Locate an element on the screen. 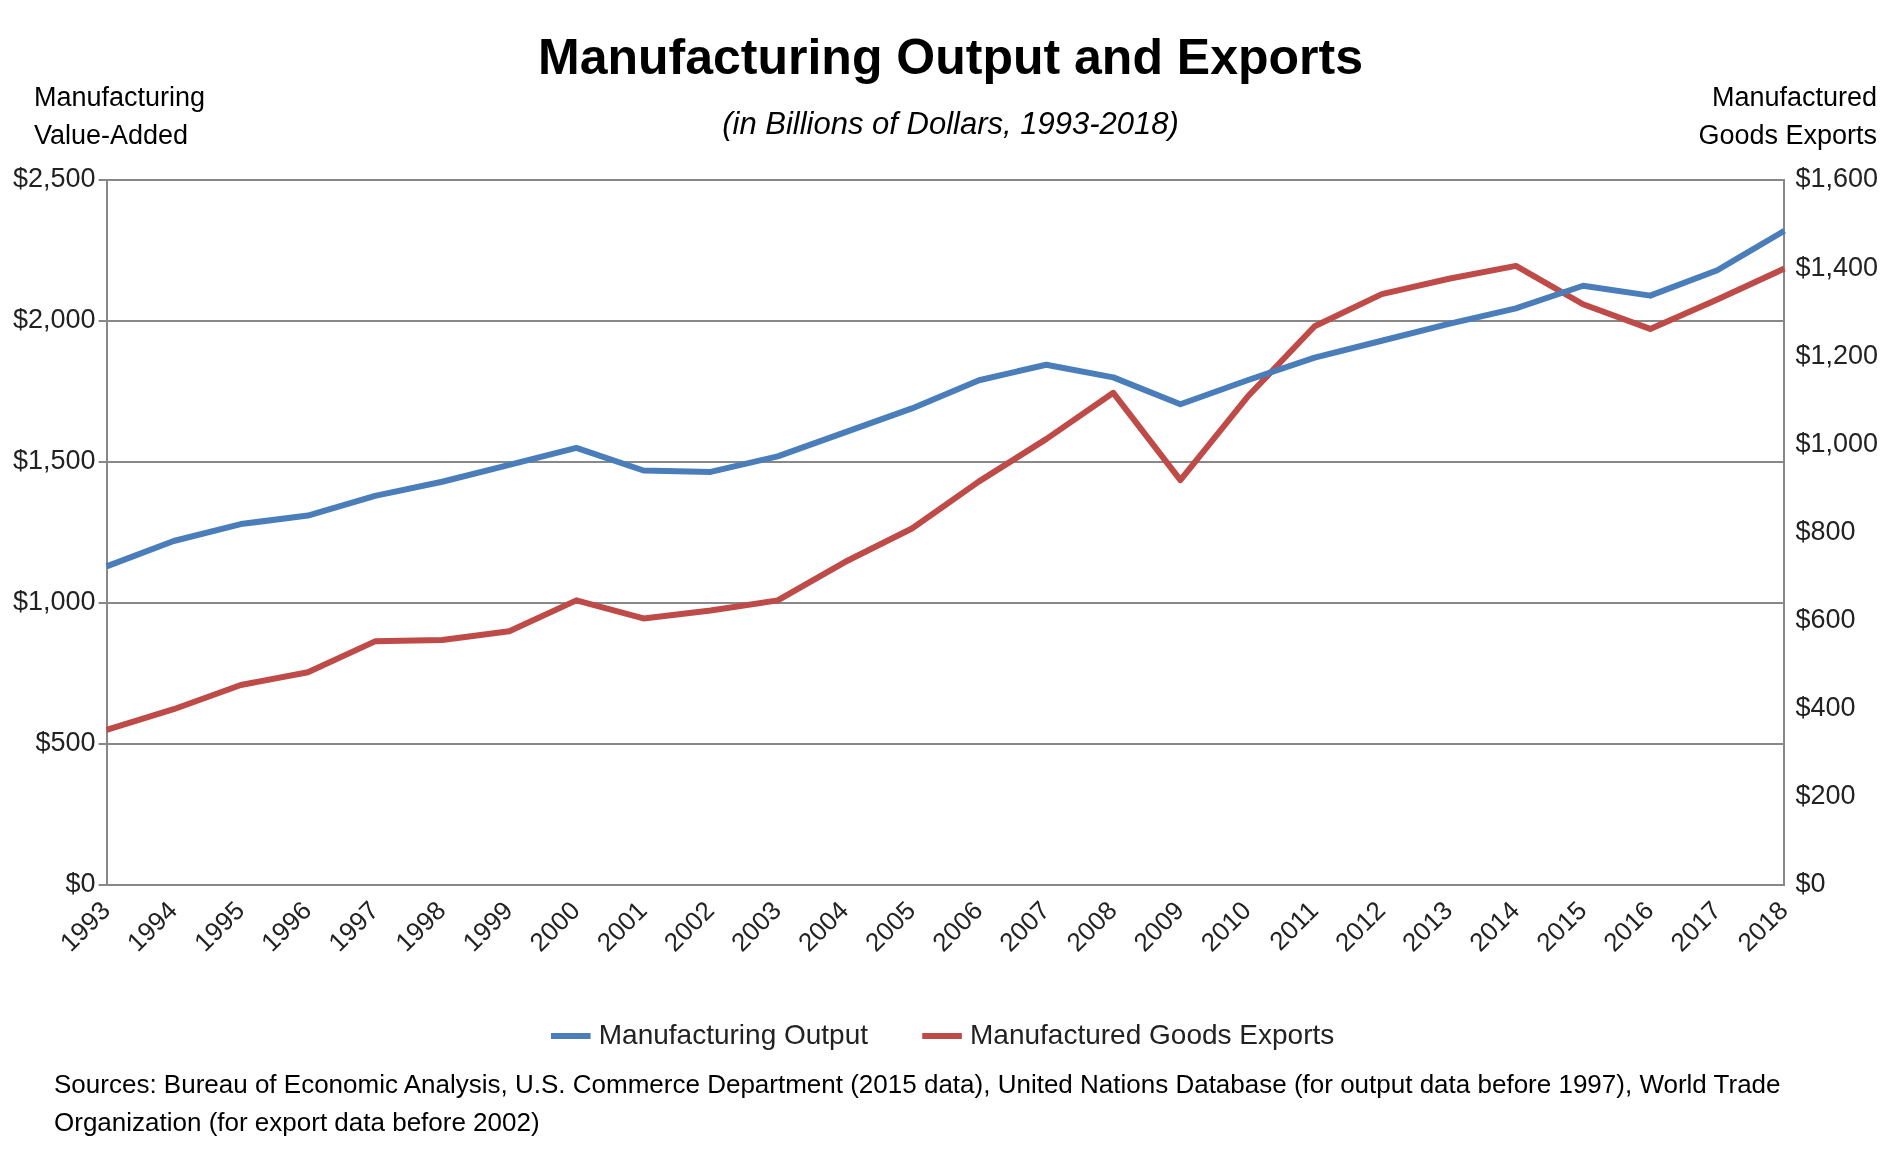  y-tick-label: $2,500 is located at coordinates (54, 178).